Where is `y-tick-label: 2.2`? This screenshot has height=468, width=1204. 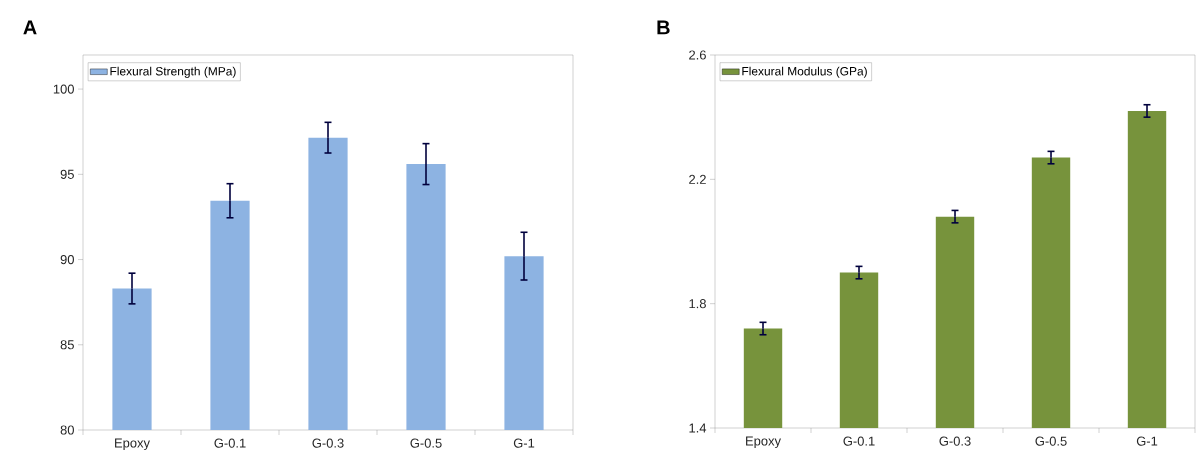
y-tick-label: 2.2 is located at coordinates (697, 179).